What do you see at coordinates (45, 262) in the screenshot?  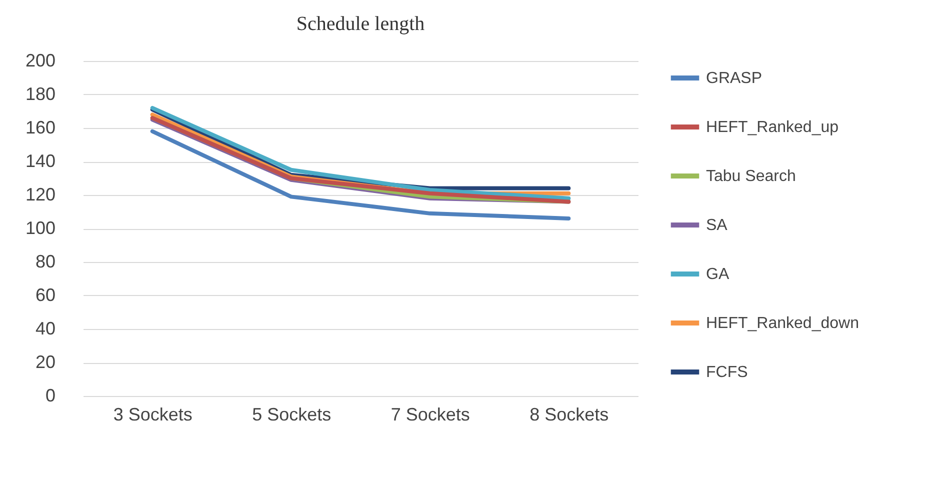 I see `y-tick-label: 80` at bounding box center [45, 262].